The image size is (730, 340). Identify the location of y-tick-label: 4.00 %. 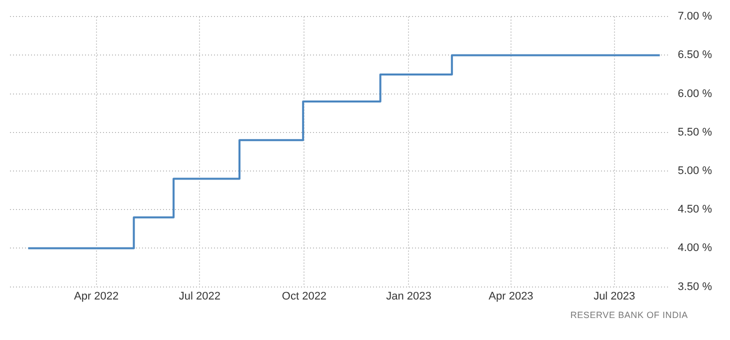
(695, 248).